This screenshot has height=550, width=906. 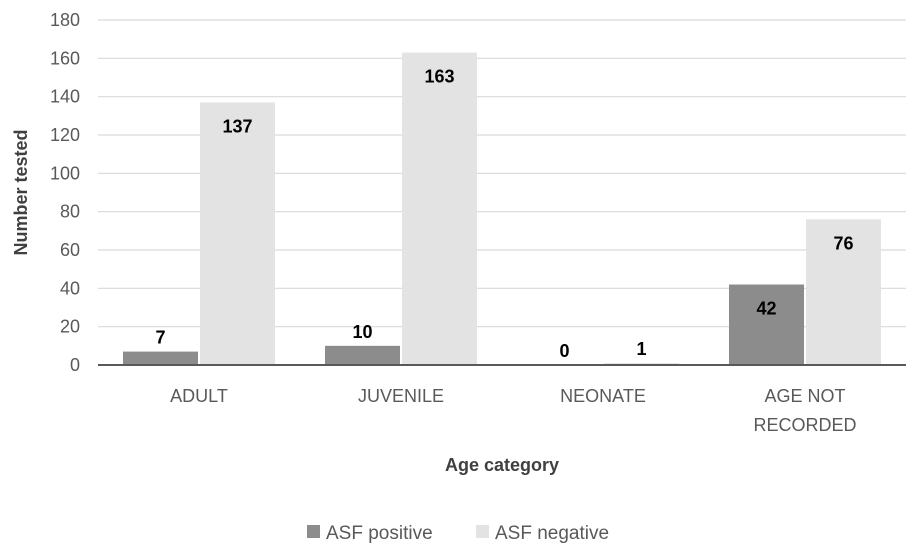 I want to click on data-label: 76, so click(x=843, y=243).